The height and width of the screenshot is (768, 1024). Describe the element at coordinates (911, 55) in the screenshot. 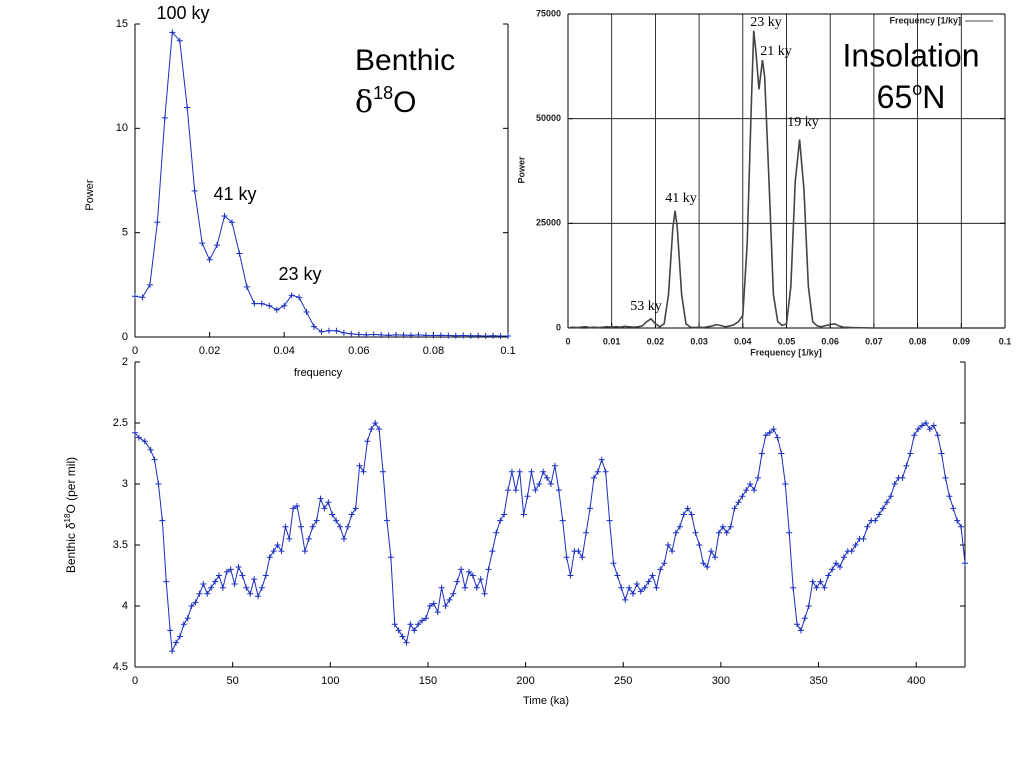

I see `chart-title: Insolation` at that location.